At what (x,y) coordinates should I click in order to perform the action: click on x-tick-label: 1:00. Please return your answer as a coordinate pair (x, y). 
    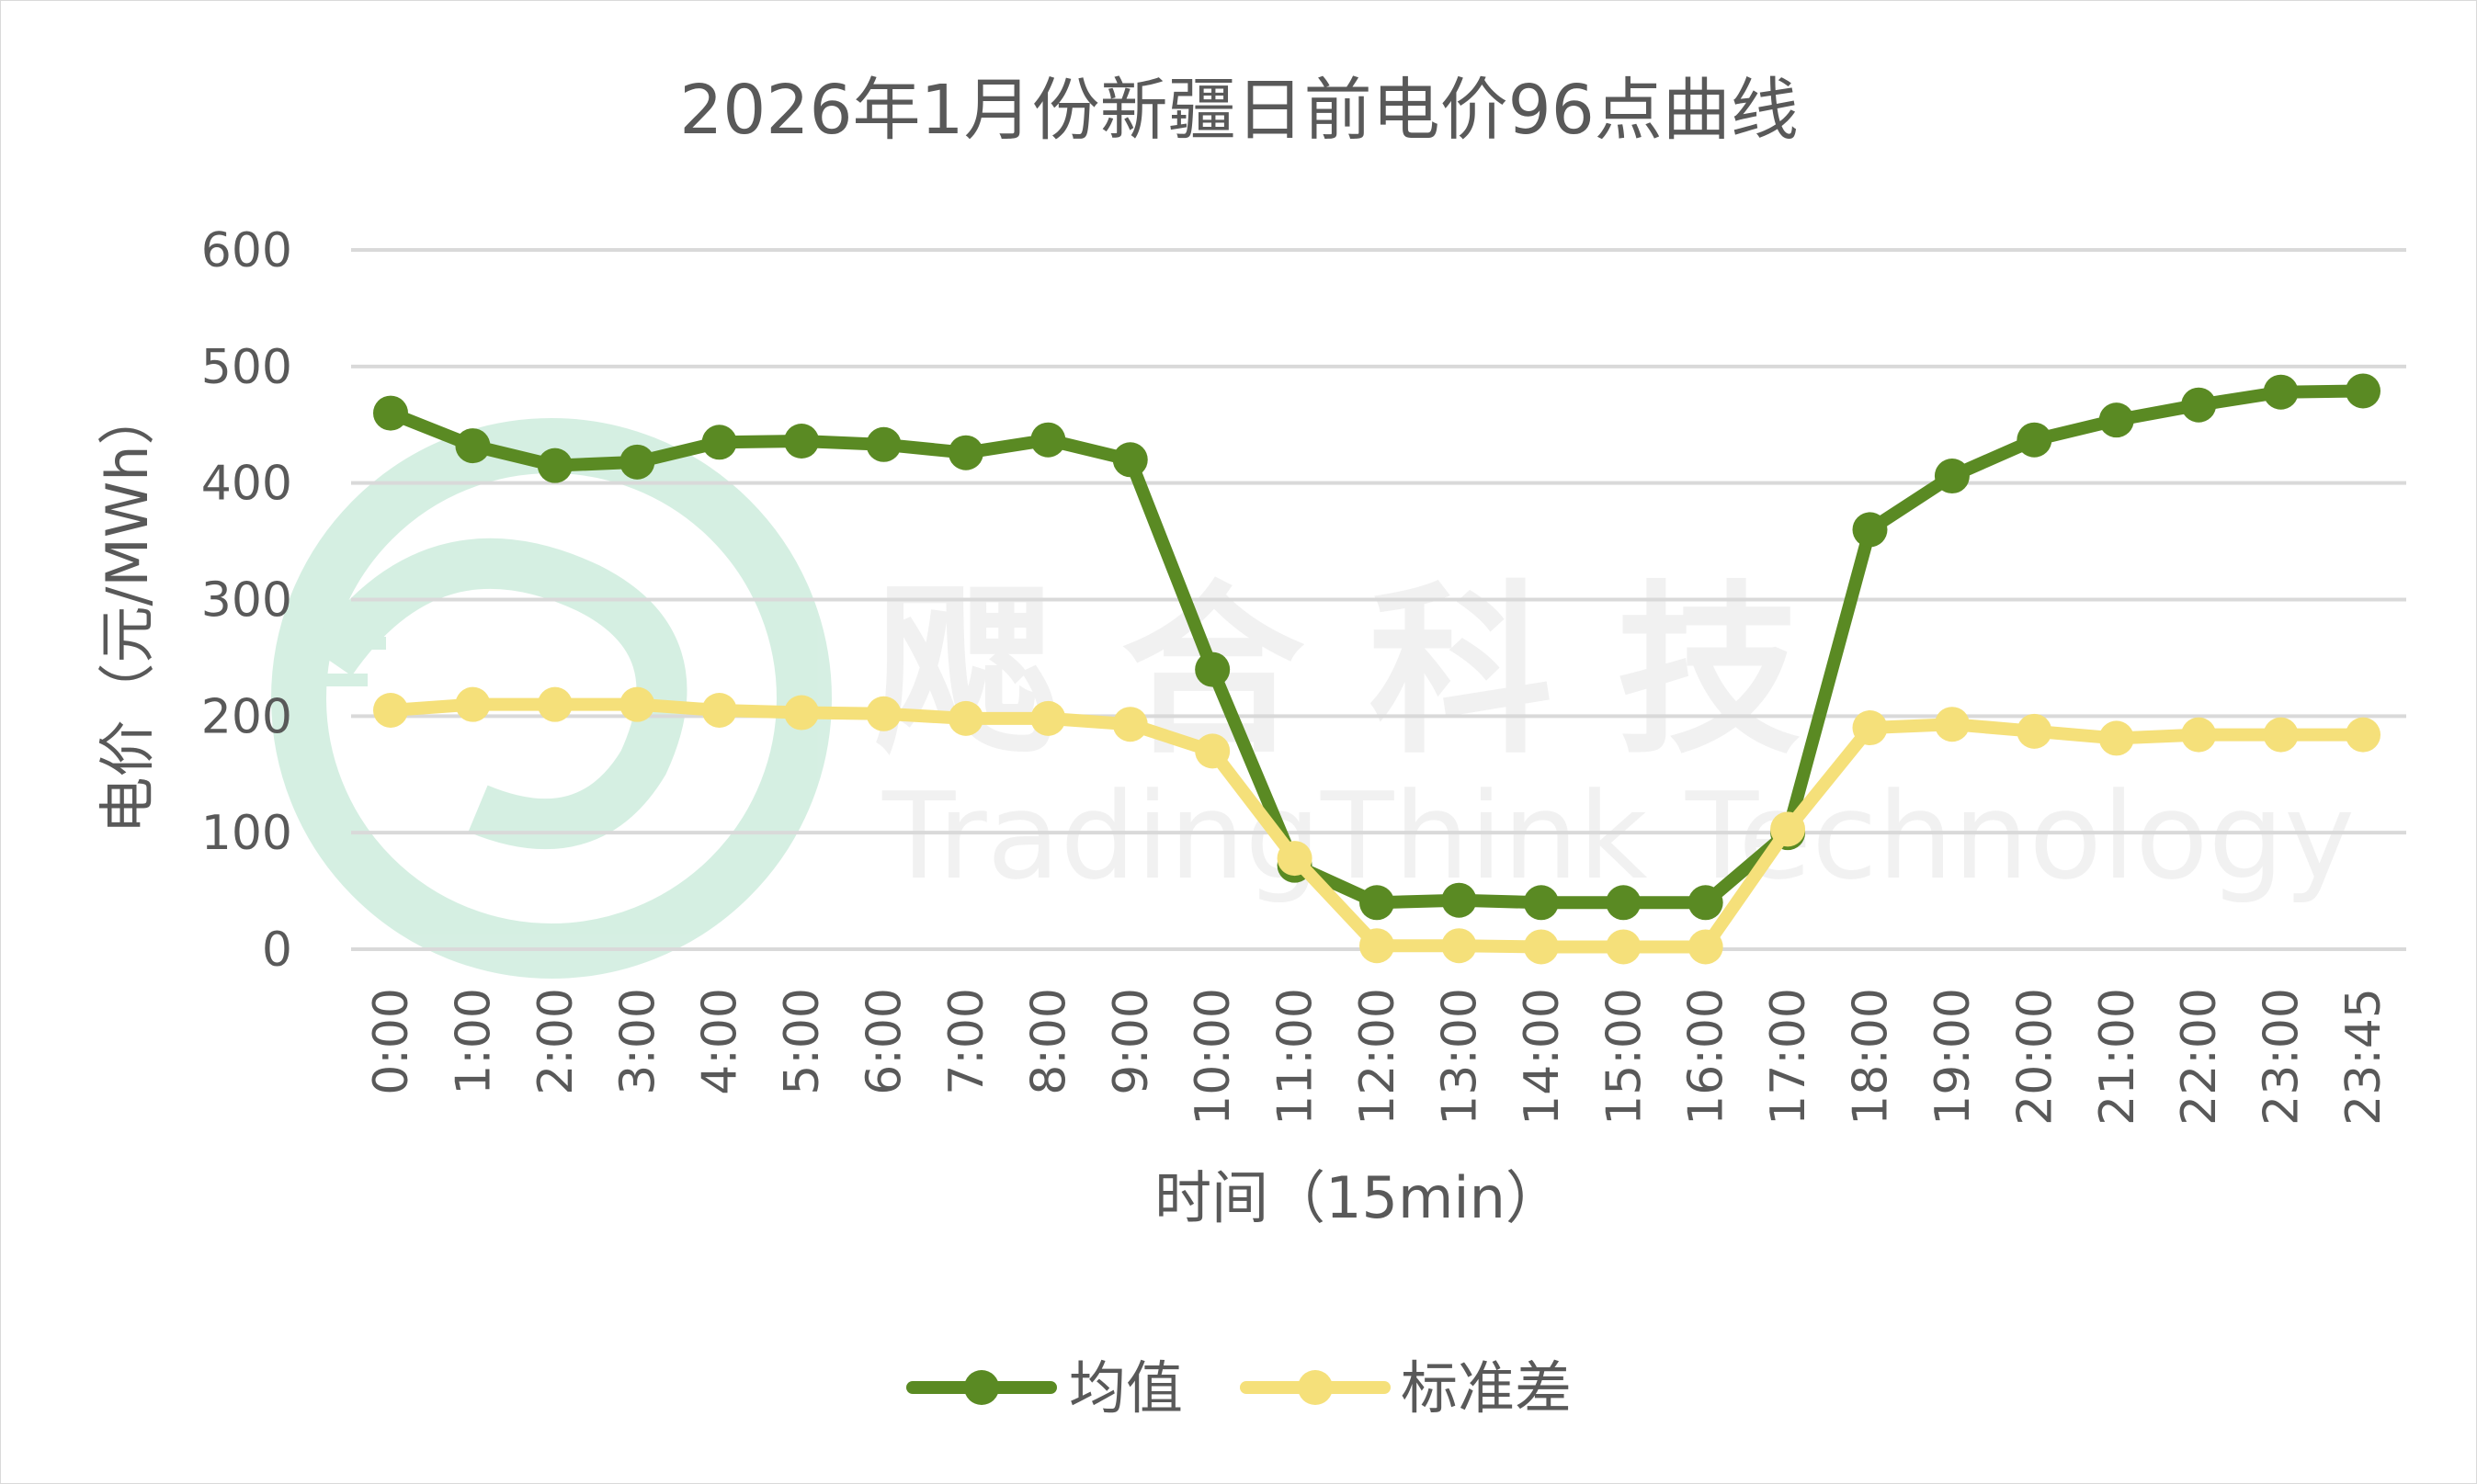
    Looking at the image, I should click on (473, 1041).